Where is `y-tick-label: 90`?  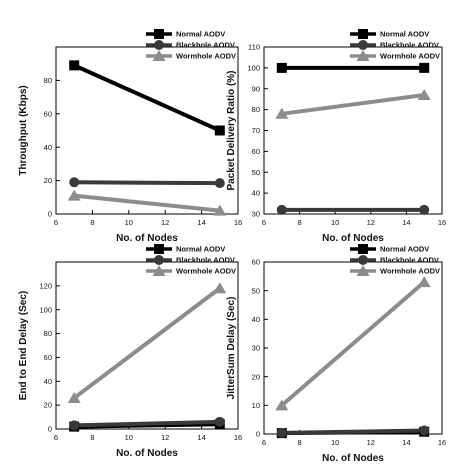 y-tick-label: 90 is located at coordinates (256, 88).